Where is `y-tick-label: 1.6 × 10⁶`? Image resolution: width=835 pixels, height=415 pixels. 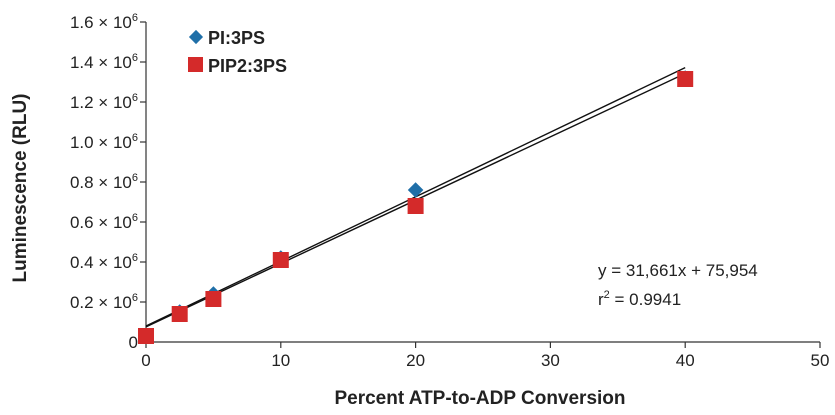 y-tick-label: 1.6 × 10⁶ is located at coordinates (104, 22).